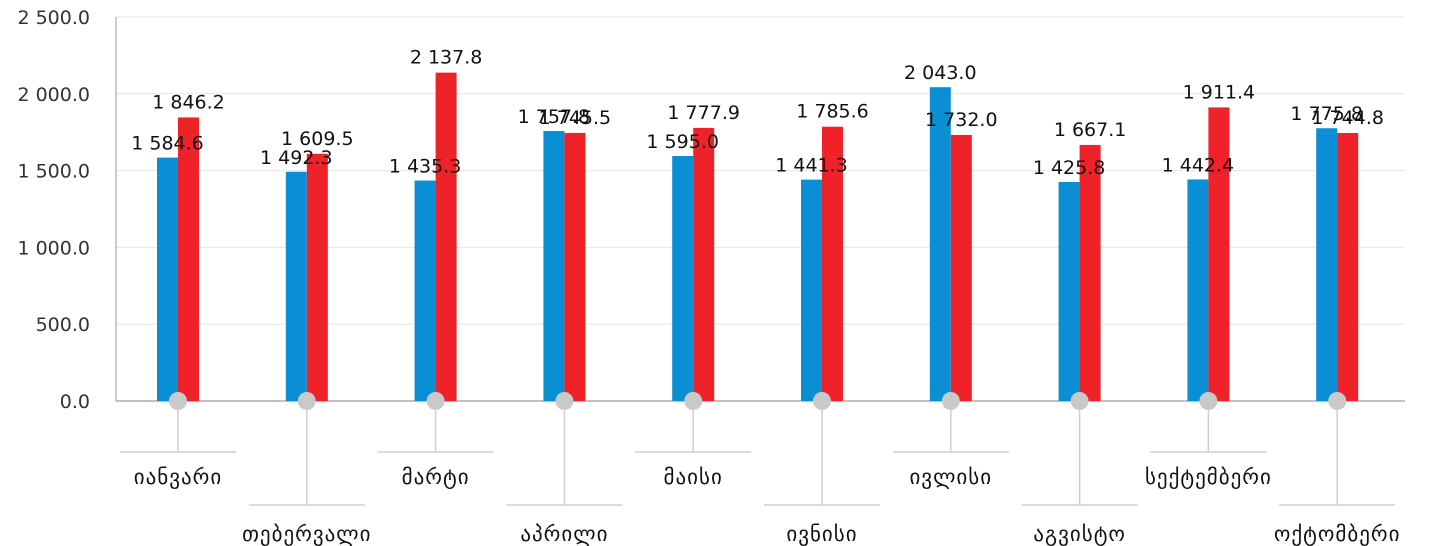 The image size is (1429, 546). What do you see at coordinates (296, 158) in the screenshot?
I see `data-label-series-1: 1 492.3` at bounding box center [296, 158].